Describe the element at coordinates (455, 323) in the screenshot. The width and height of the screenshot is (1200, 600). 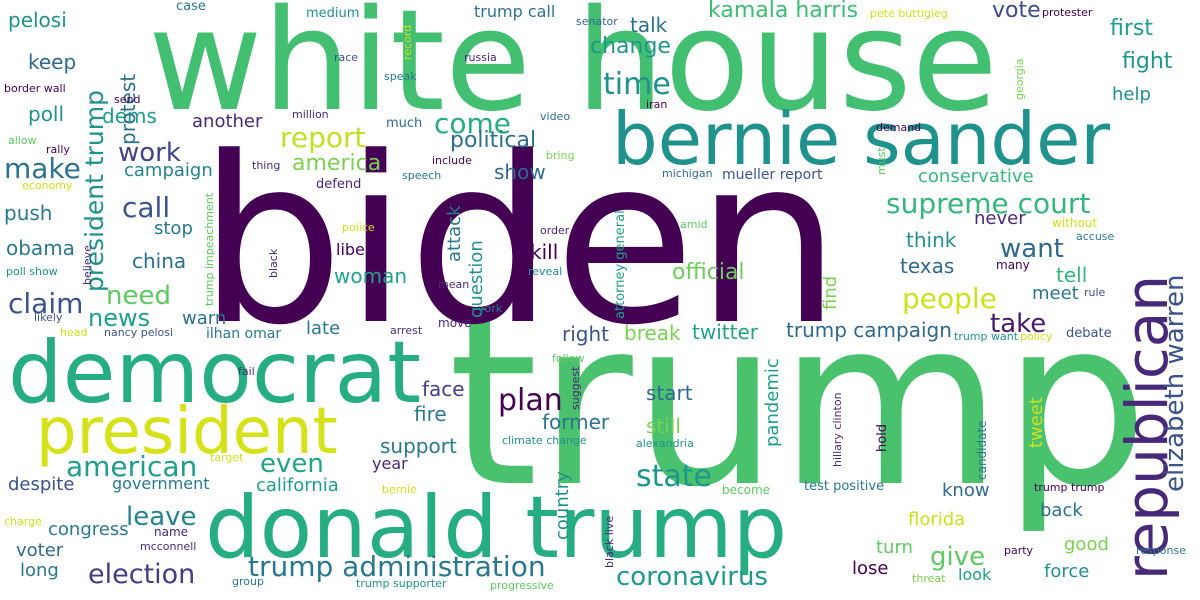
I see `cloud-word: move` at that location.